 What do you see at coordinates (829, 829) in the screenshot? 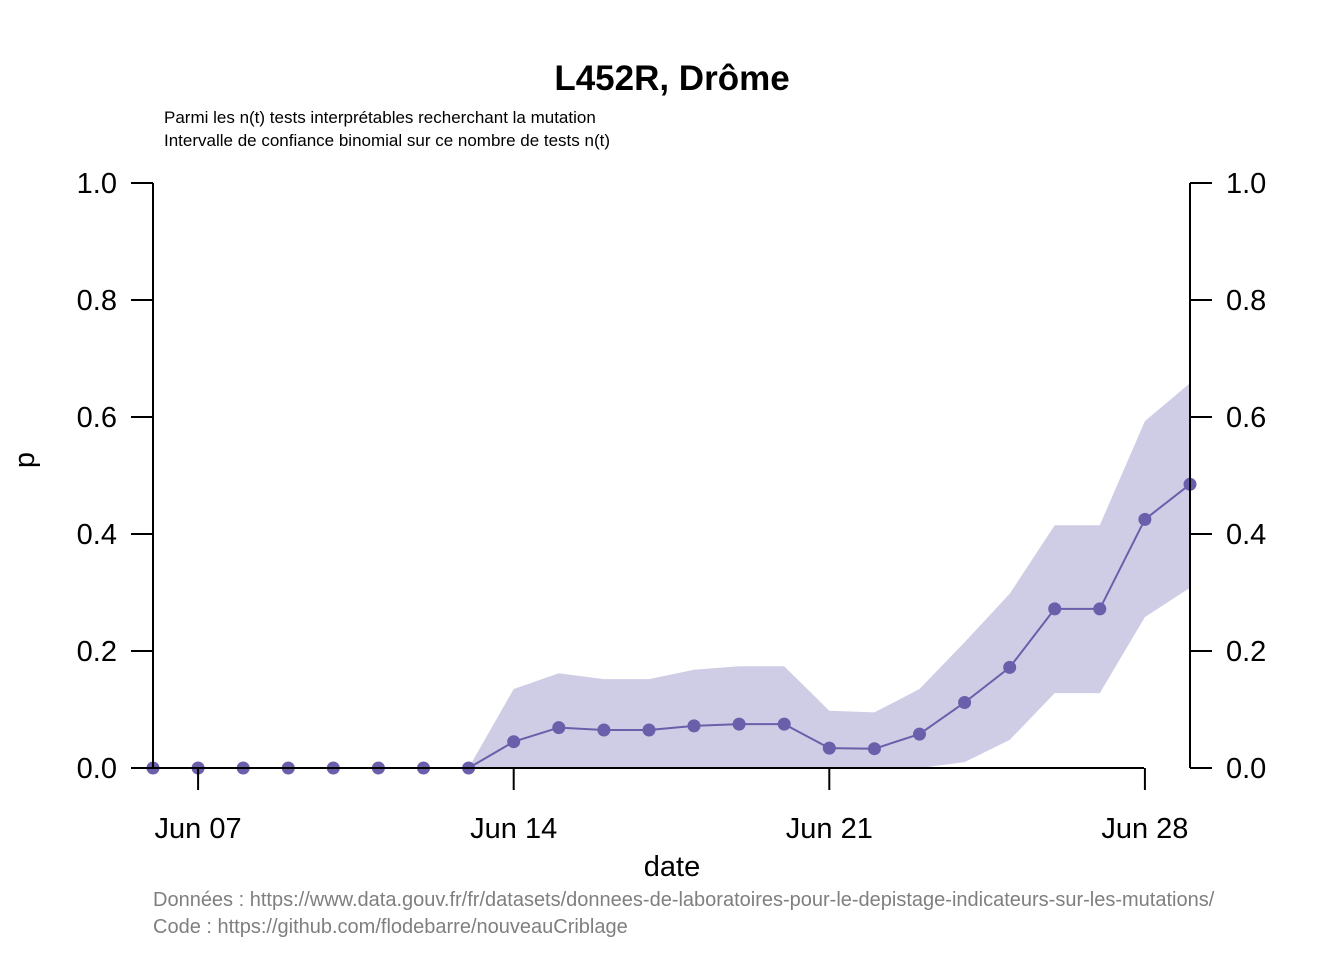
I see `x-tick-label: Jun 21` at bounding box center [829, 829].